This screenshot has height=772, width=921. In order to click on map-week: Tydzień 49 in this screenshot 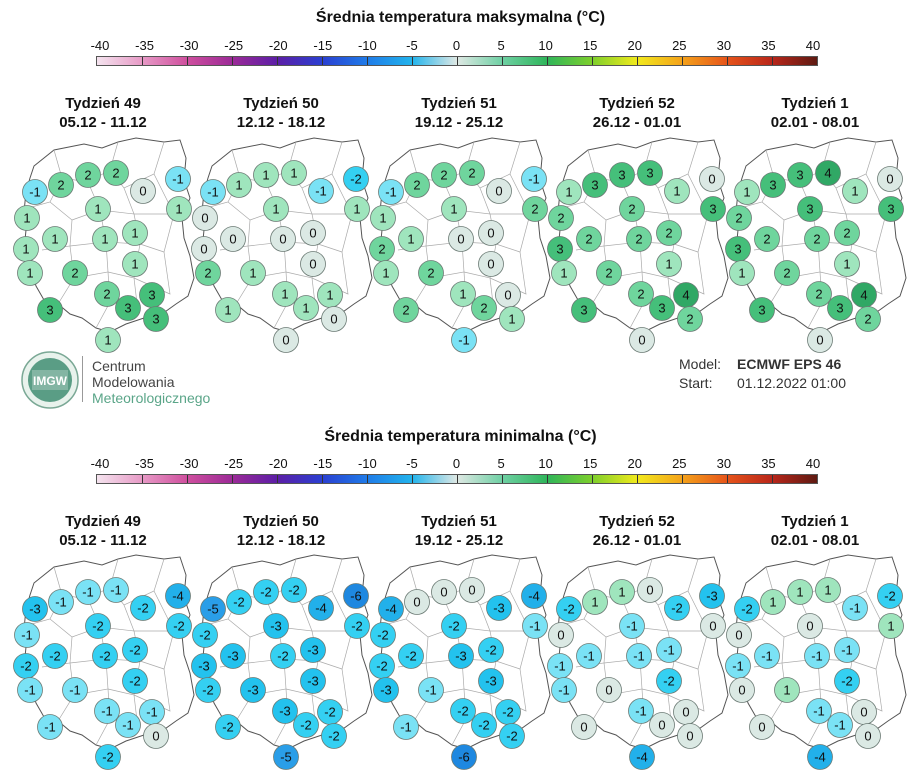, I will do `click(103, 521)`.